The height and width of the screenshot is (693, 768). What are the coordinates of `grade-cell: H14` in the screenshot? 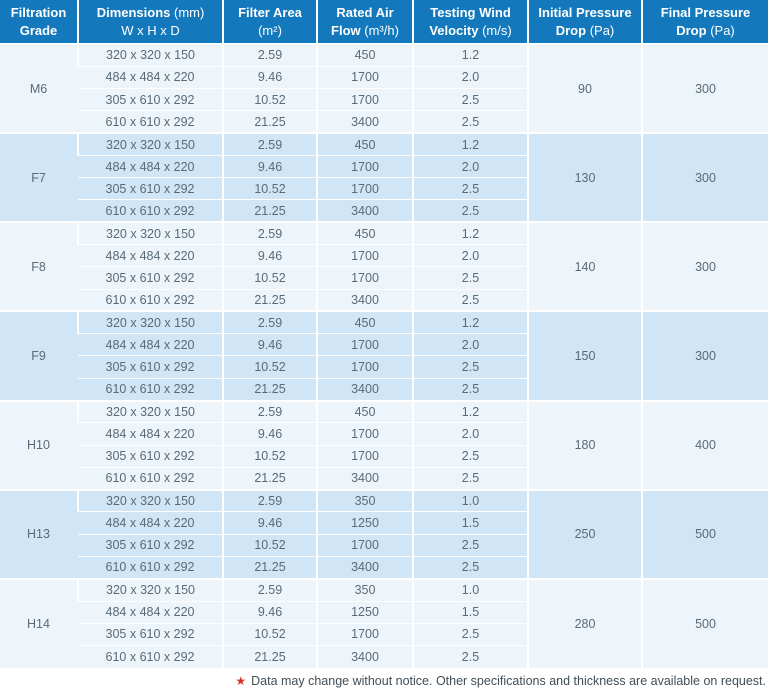 It's located at (39, 622).